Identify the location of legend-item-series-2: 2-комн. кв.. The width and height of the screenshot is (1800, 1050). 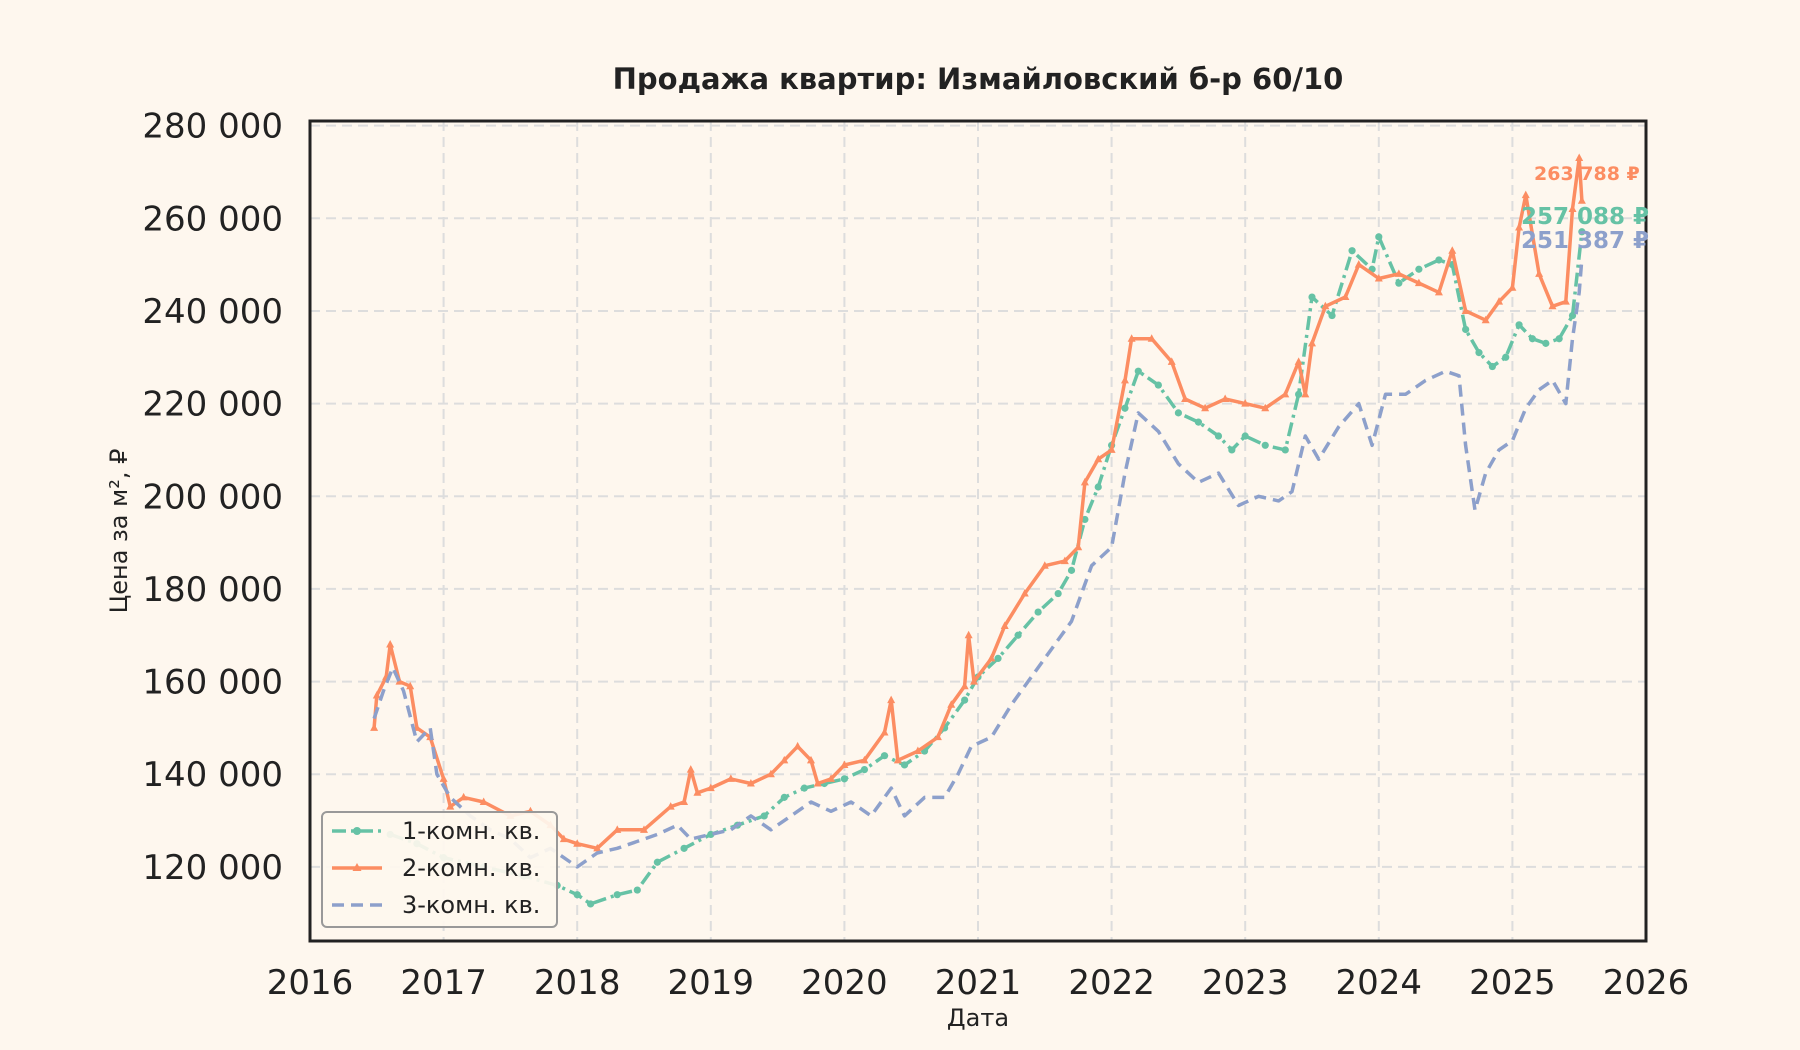
(436, 868).